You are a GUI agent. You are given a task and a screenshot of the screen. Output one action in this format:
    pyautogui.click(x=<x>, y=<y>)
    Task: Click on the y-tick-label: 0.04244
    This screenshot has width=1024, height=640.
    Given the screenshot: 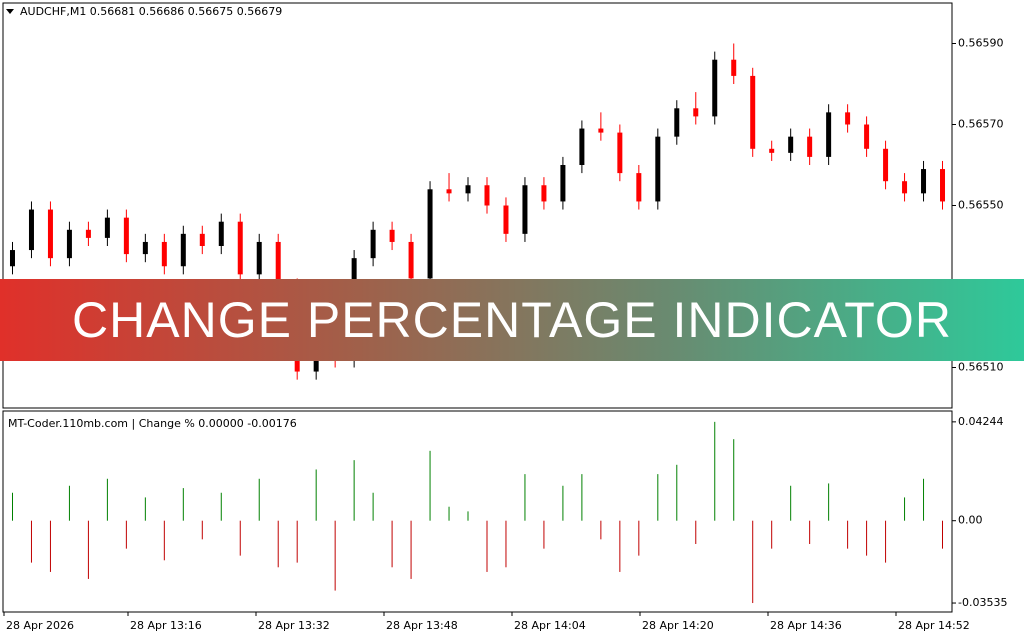 What is the action you would take?
    pyautogui.click(x=981, y=421)
    